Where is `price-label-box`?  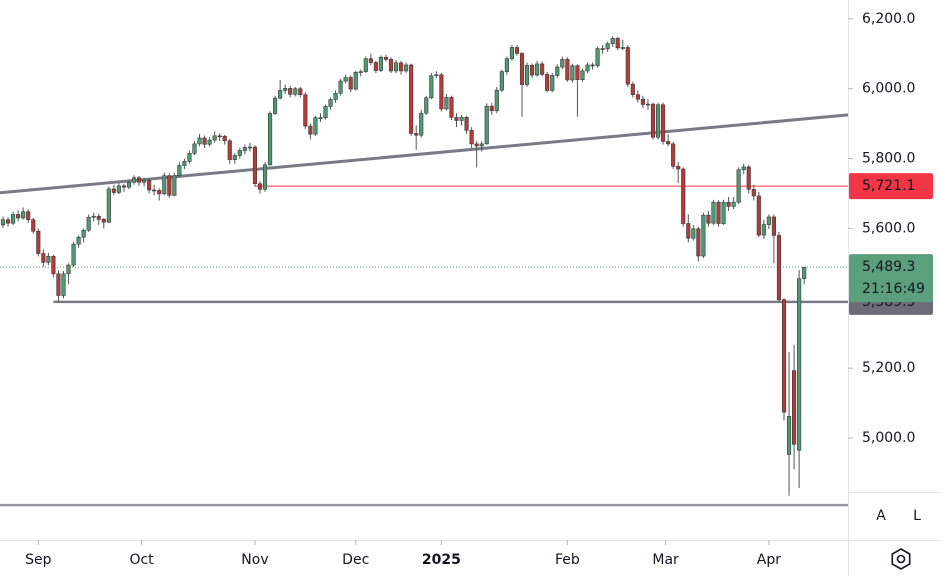
price-label-box is located at coordinates (891, 186).